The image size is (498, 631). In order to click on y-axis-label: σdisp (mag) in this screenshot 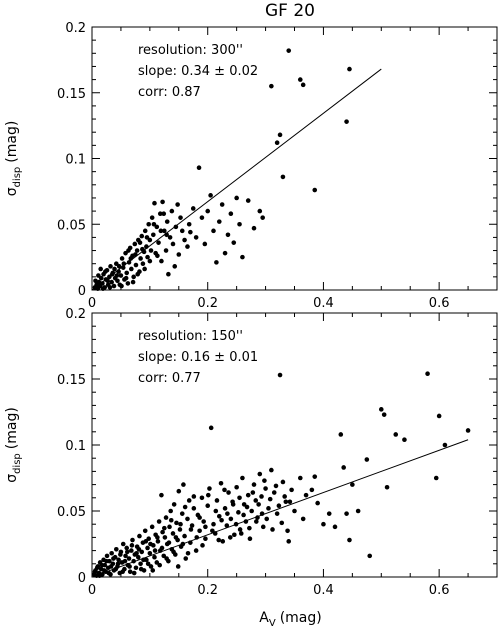, I will do `click(13, 445)`.